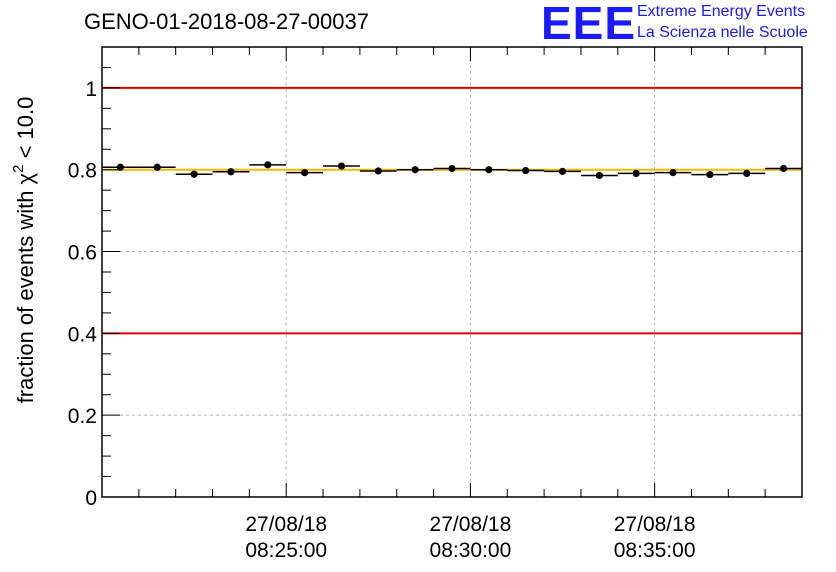 This screenshot has height=572, width=836. I want to click on x-tick-label-time: 08:25:00, so click(286, 550).